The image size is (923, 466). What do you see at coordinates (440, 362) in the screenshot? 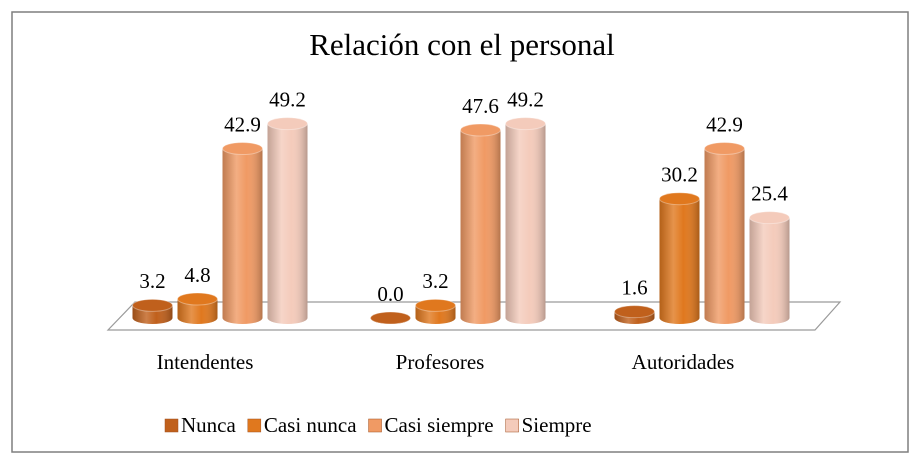
I see `x-tick-label: Profesores` at bounding box center [440, 362].